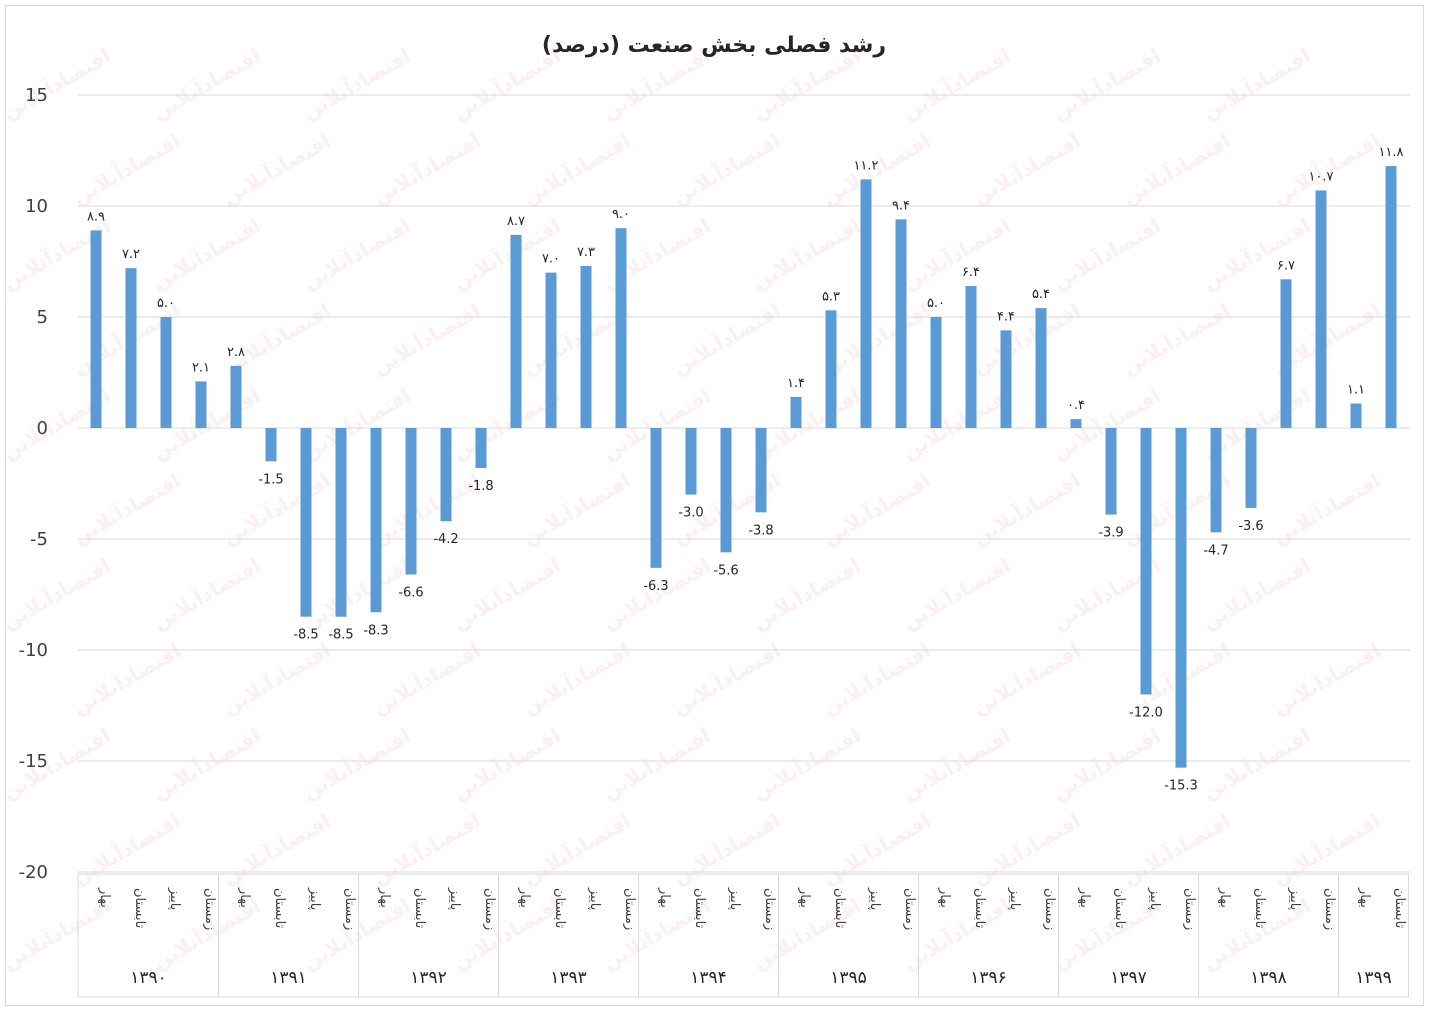  I want to click on data-label: ۷.۲, so click(131, 254).